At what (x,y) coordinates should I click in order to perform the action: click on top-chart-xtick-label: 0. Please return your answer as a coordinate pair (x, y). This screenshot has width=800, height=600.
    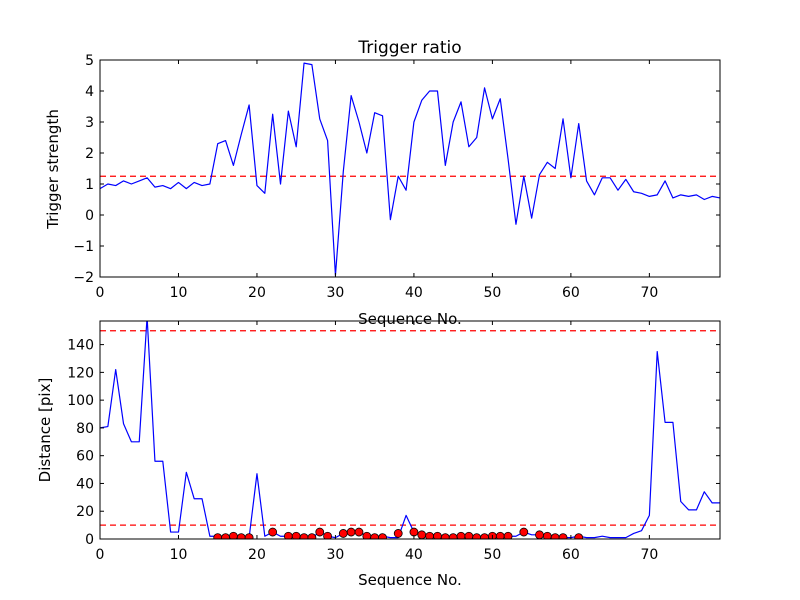
    Looking at the image, I should click on (100, 293).